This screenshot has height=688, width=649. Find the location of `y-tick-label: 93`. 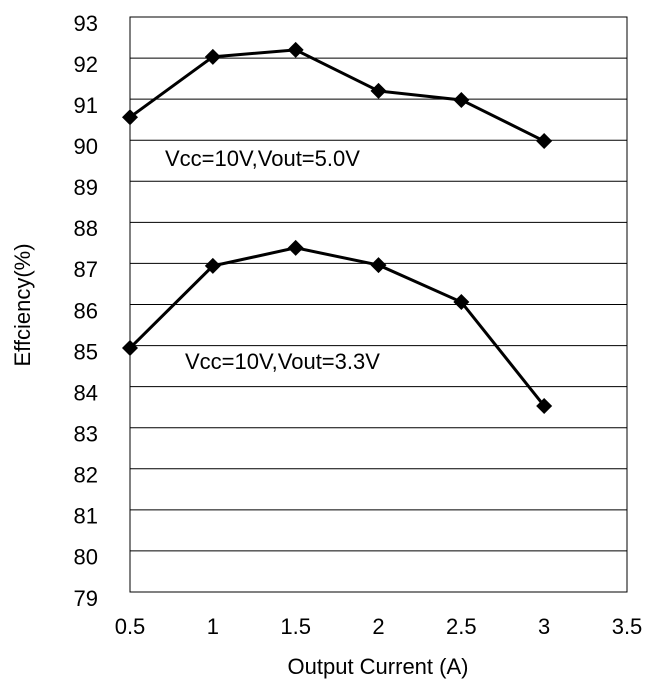

y-tick-label: 93 is located at coordinates (86, 23).